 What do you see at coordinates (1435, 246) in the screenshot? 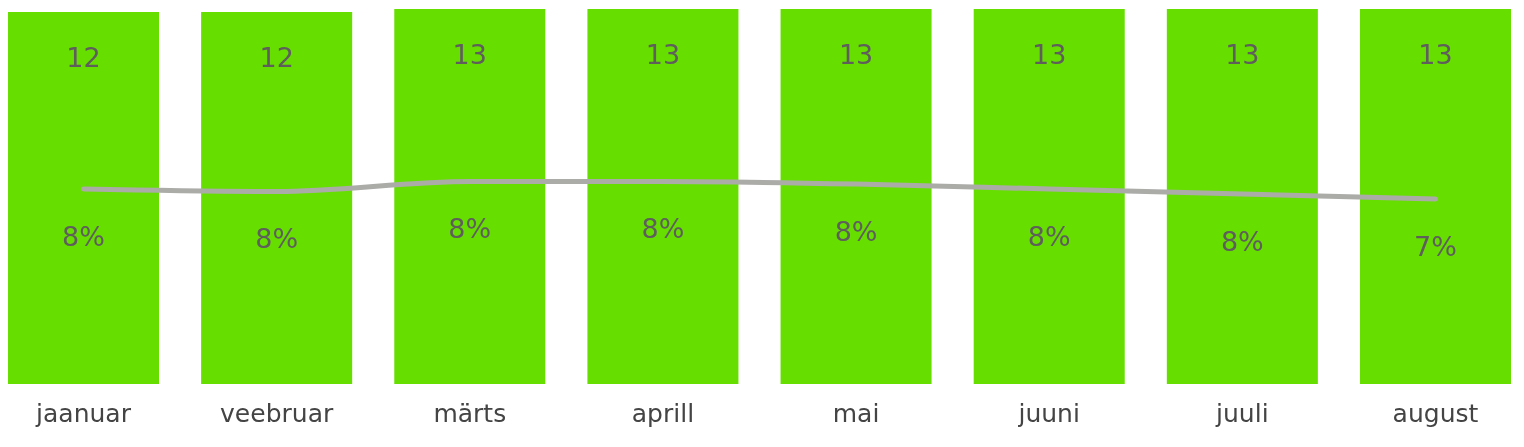
I see `data-label: 7%` at bounding box center [1435, 246].